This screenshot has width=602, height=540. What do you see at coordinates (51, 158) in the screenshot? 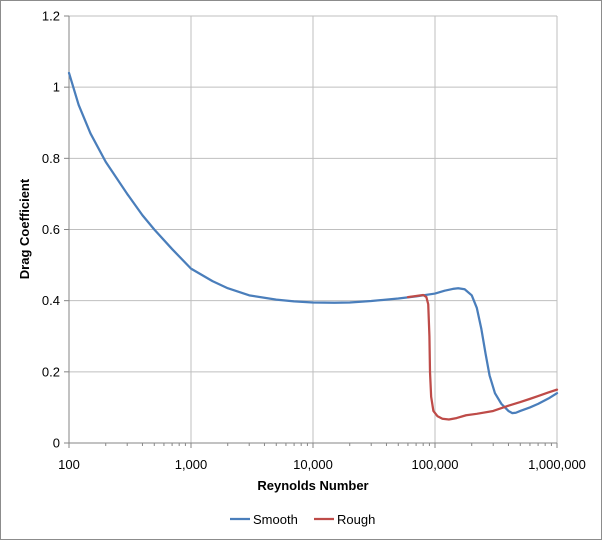
I see `y-tick-label: 0.8` at bounding box center [51, 158].